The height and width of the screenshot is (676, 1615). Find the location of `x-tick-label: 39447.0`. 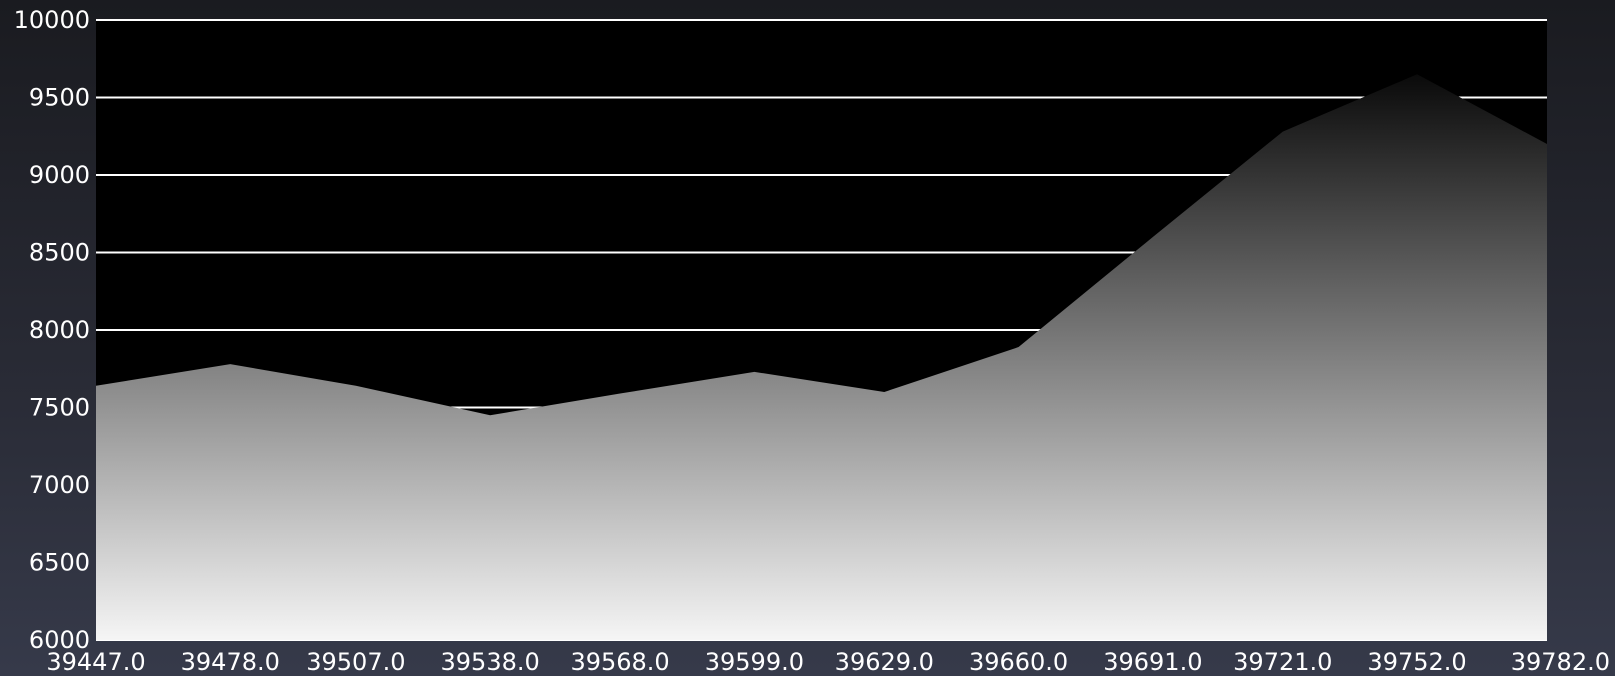

x-tick-label: 39447.0 is located at coordinates (95, 662).